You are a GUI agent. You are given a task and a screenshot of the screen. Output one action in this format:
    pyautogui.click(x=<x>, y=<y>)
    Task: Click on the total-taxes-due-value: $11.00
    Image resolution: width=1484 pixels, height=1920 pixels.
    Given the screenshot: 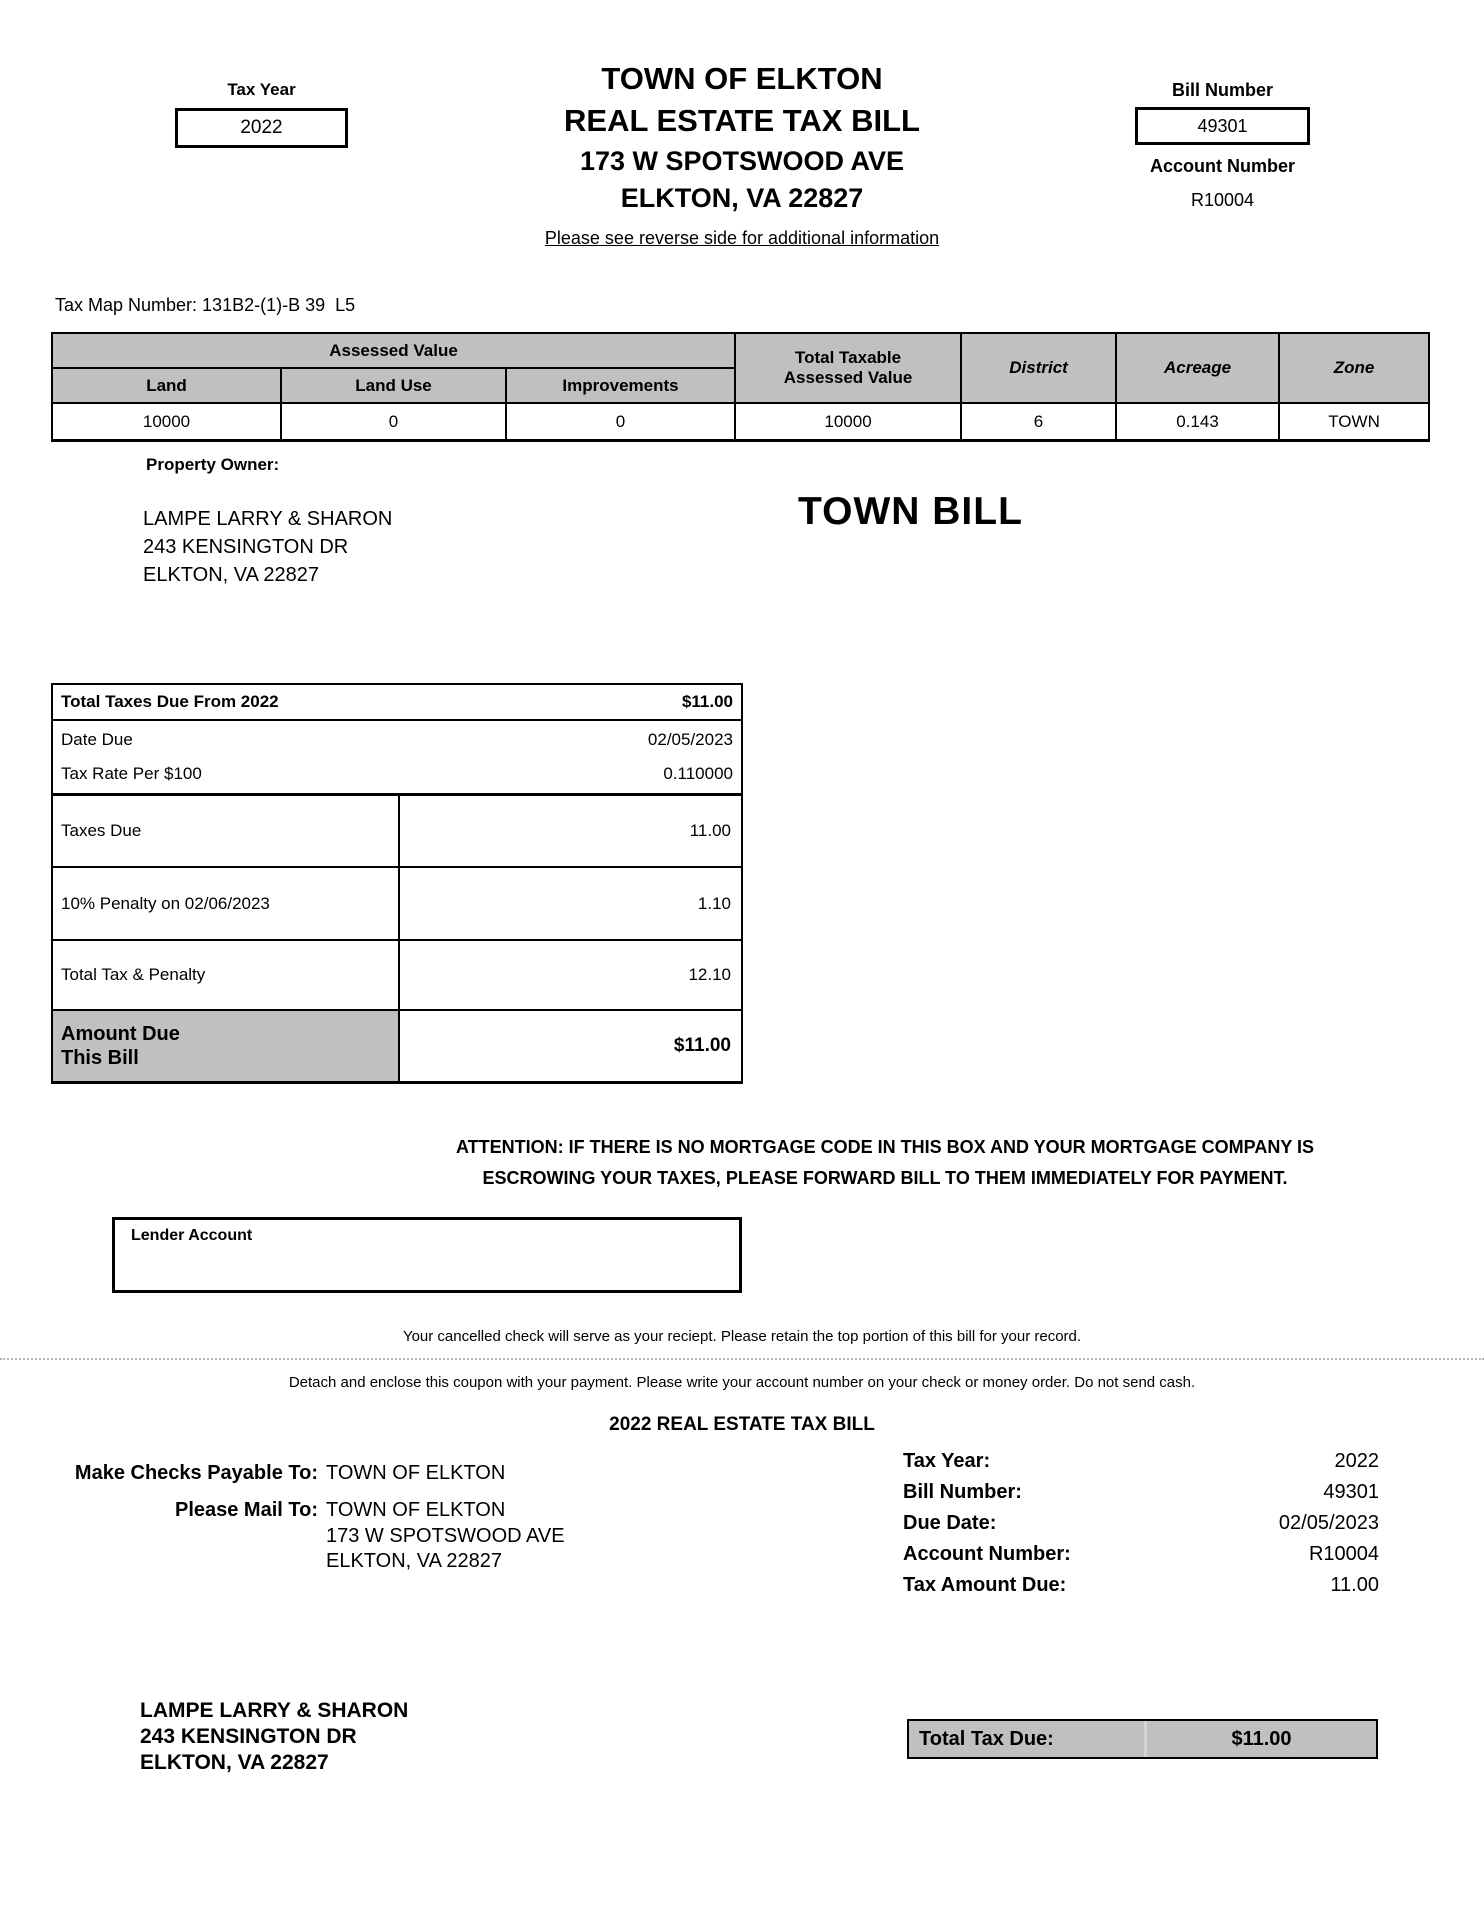 What is the action you would take?
    pyautogui.click(x=707, y=701)
    